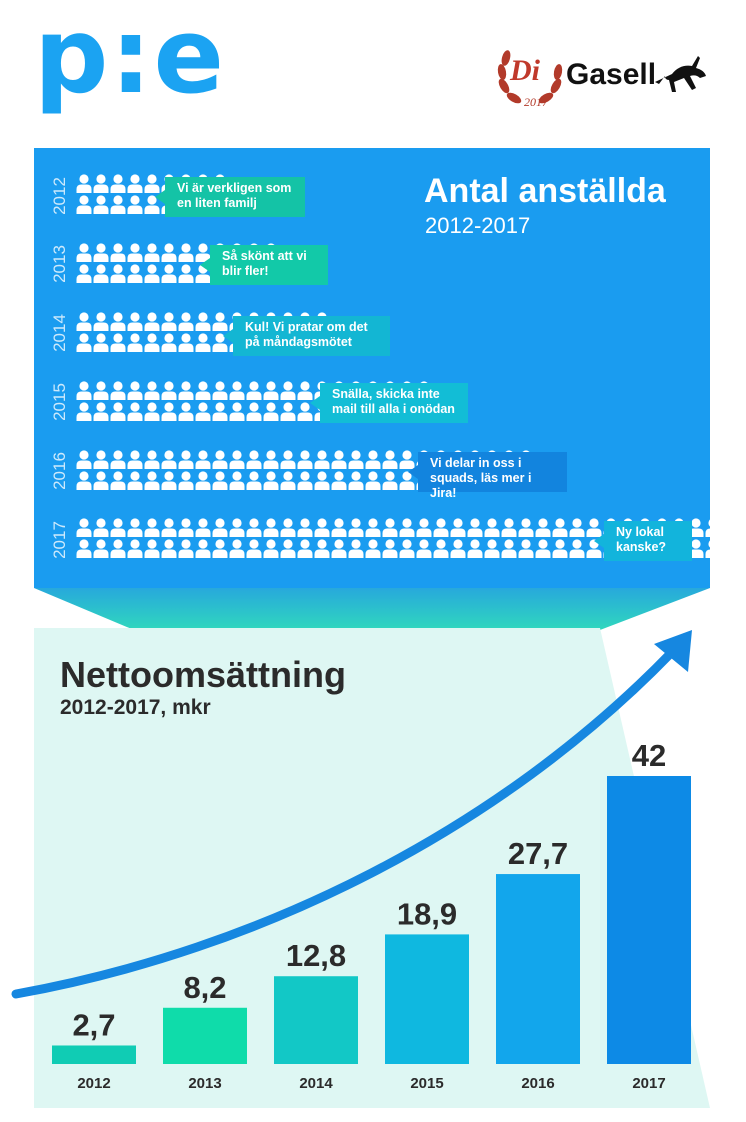 The image size is (746, 1122). I want to click on di-gasell-badge: Di 2017 Gasell, so click(601, 79).